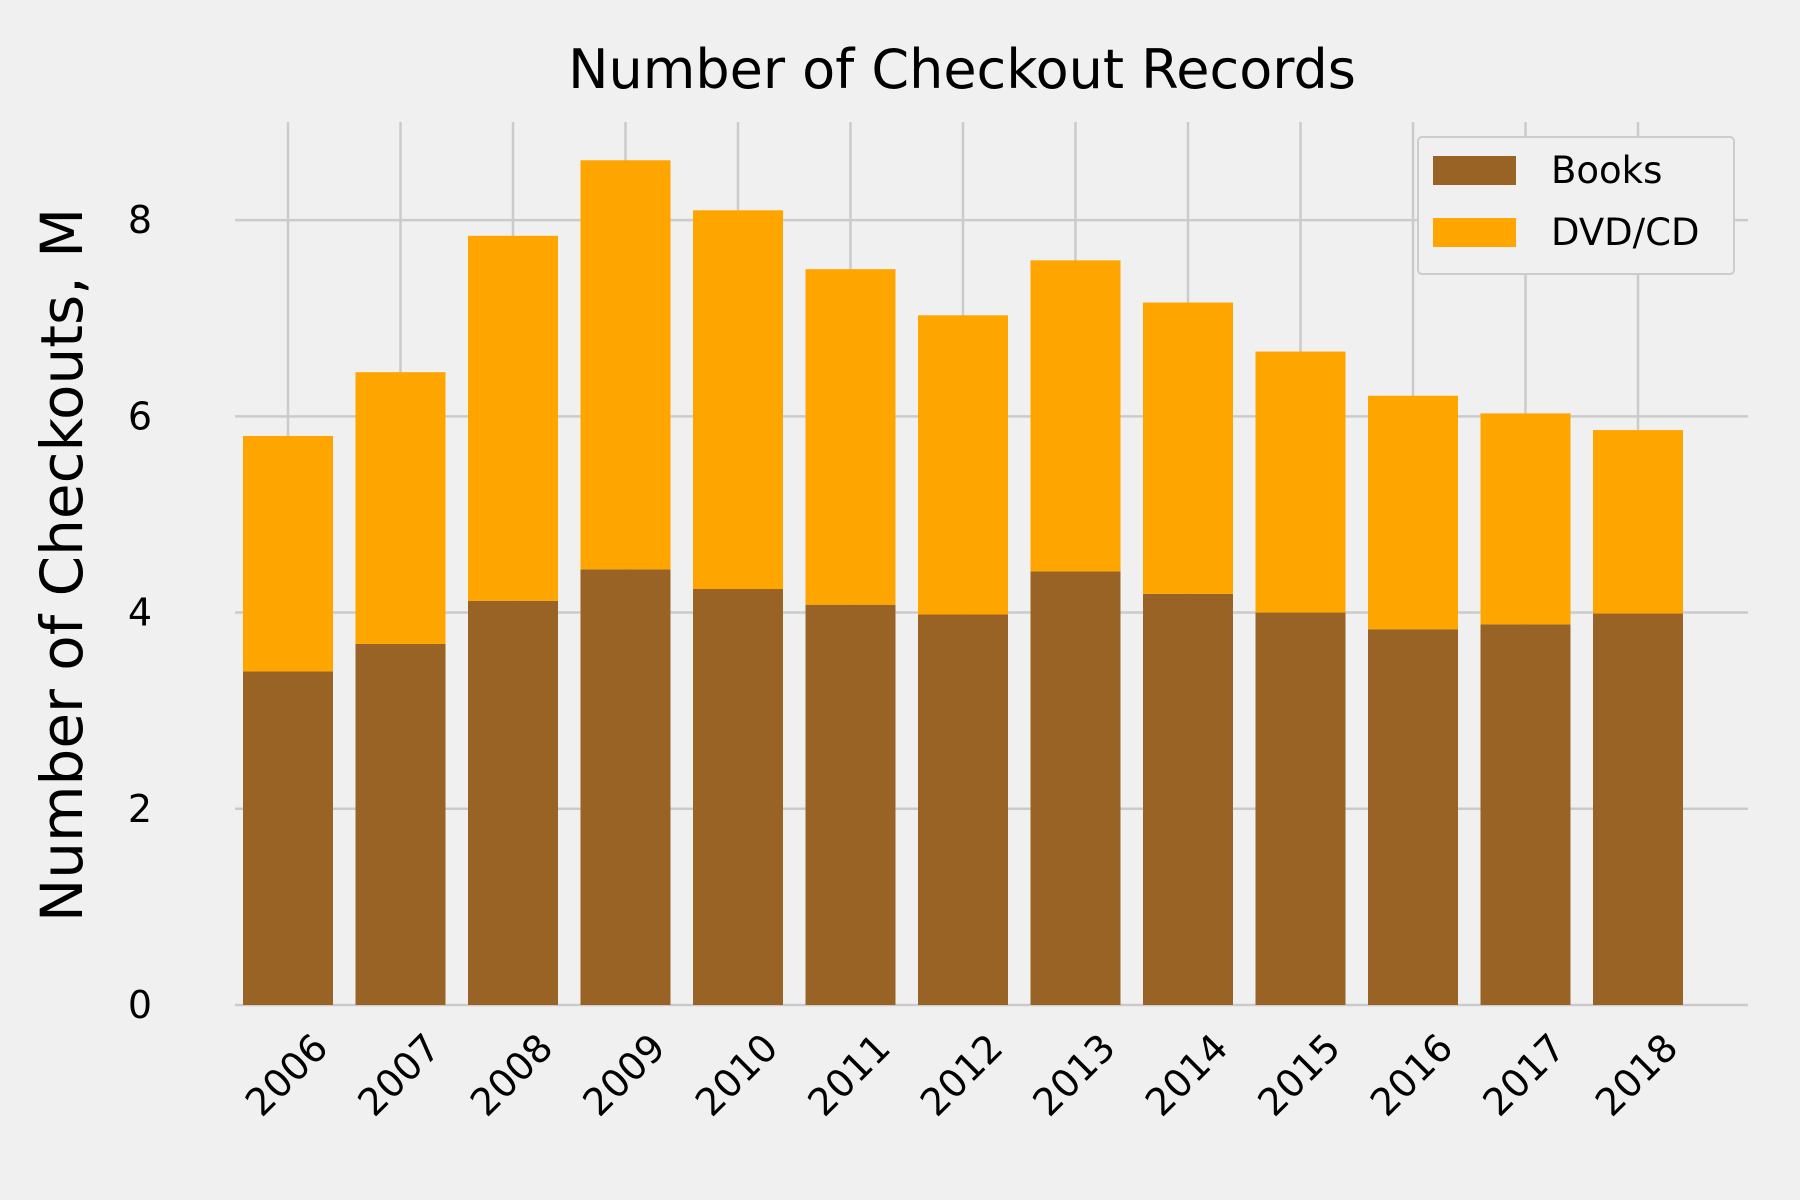 Image resolution: width=1800 pixels, height=1200 pixels. What do you see at coordinates (1525, 814) in the screenshot?
I see `bar-books-2017` at bounding box center [1525, 814].